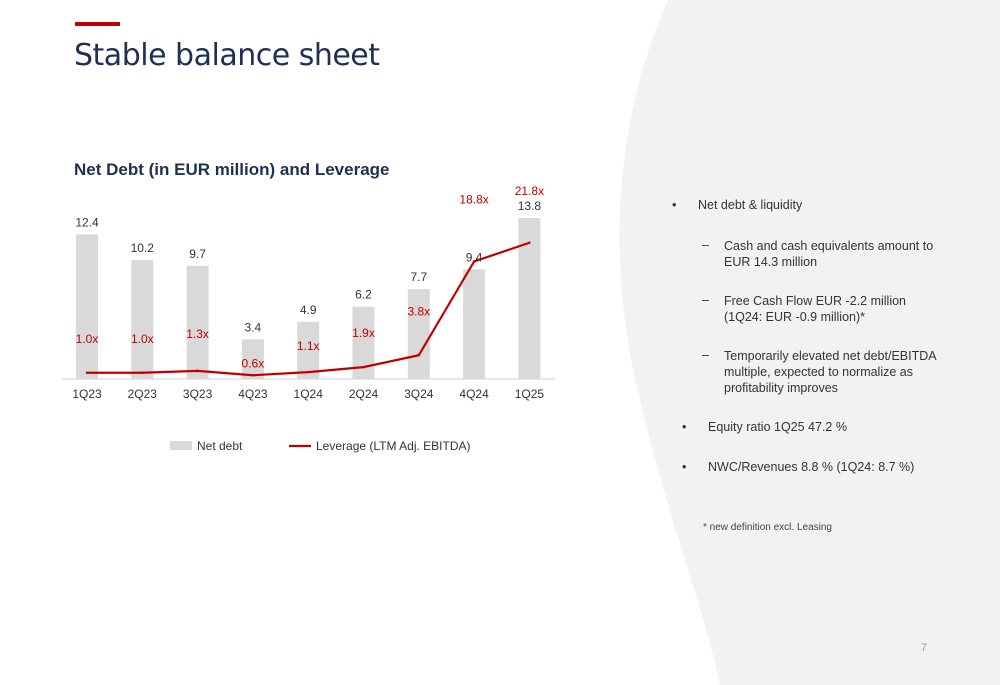  What do you see at coordinates (880, 150) in the screenshot?
I see `dot-pattern` at bounding box center [880, 150].